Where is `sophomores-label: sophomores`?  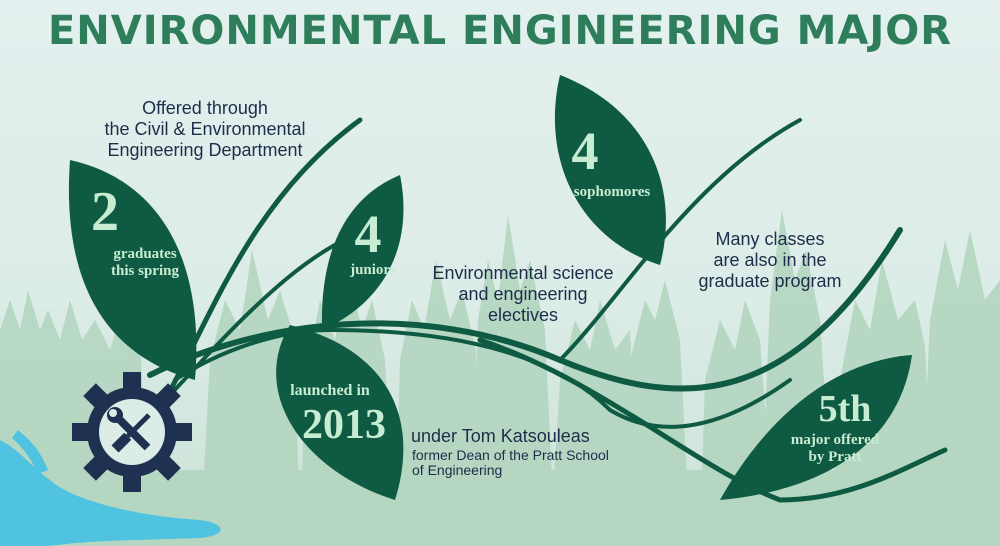 sophomores-label: sophomores is located at coordinates (612, 192).